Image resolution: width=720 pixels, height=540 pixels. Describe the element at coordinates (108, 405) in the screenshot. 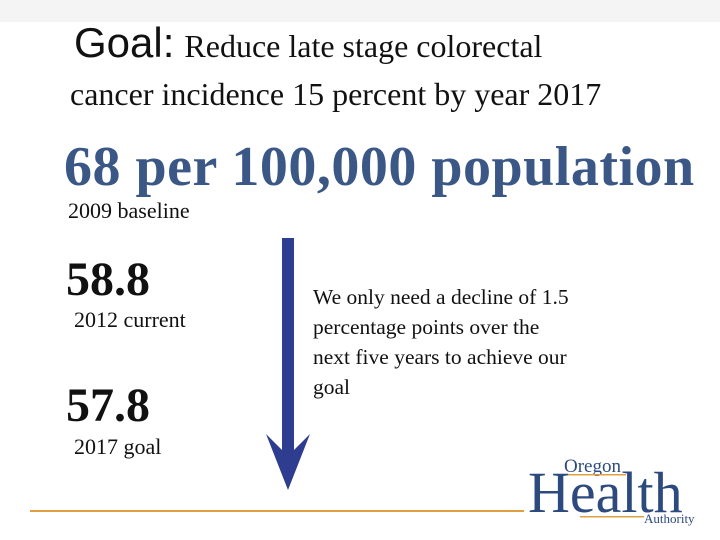

I see `goal-value: 57.8` at that location.